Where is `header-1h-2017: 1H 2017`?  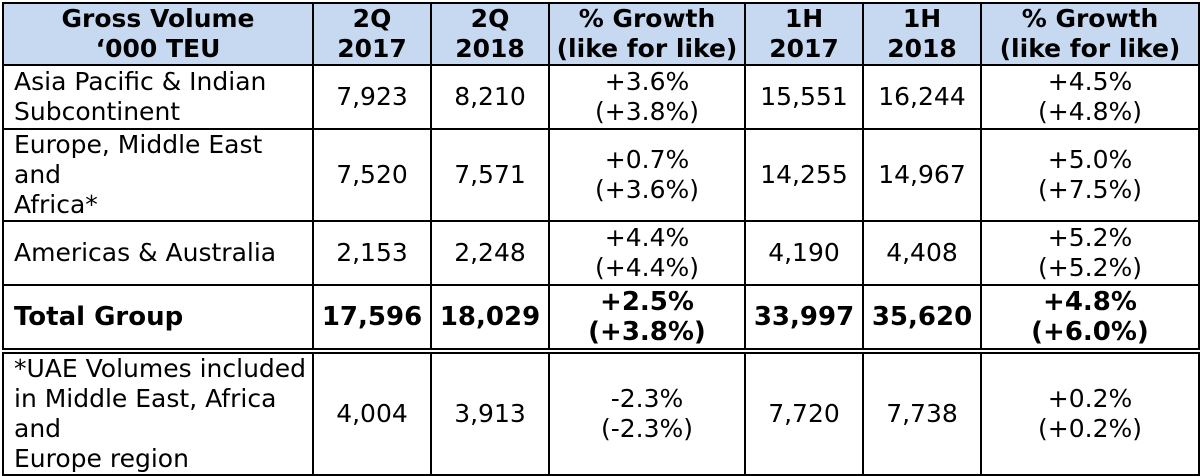
header-1h-2017: 1H 2017 is located at coordinates (804, 34).